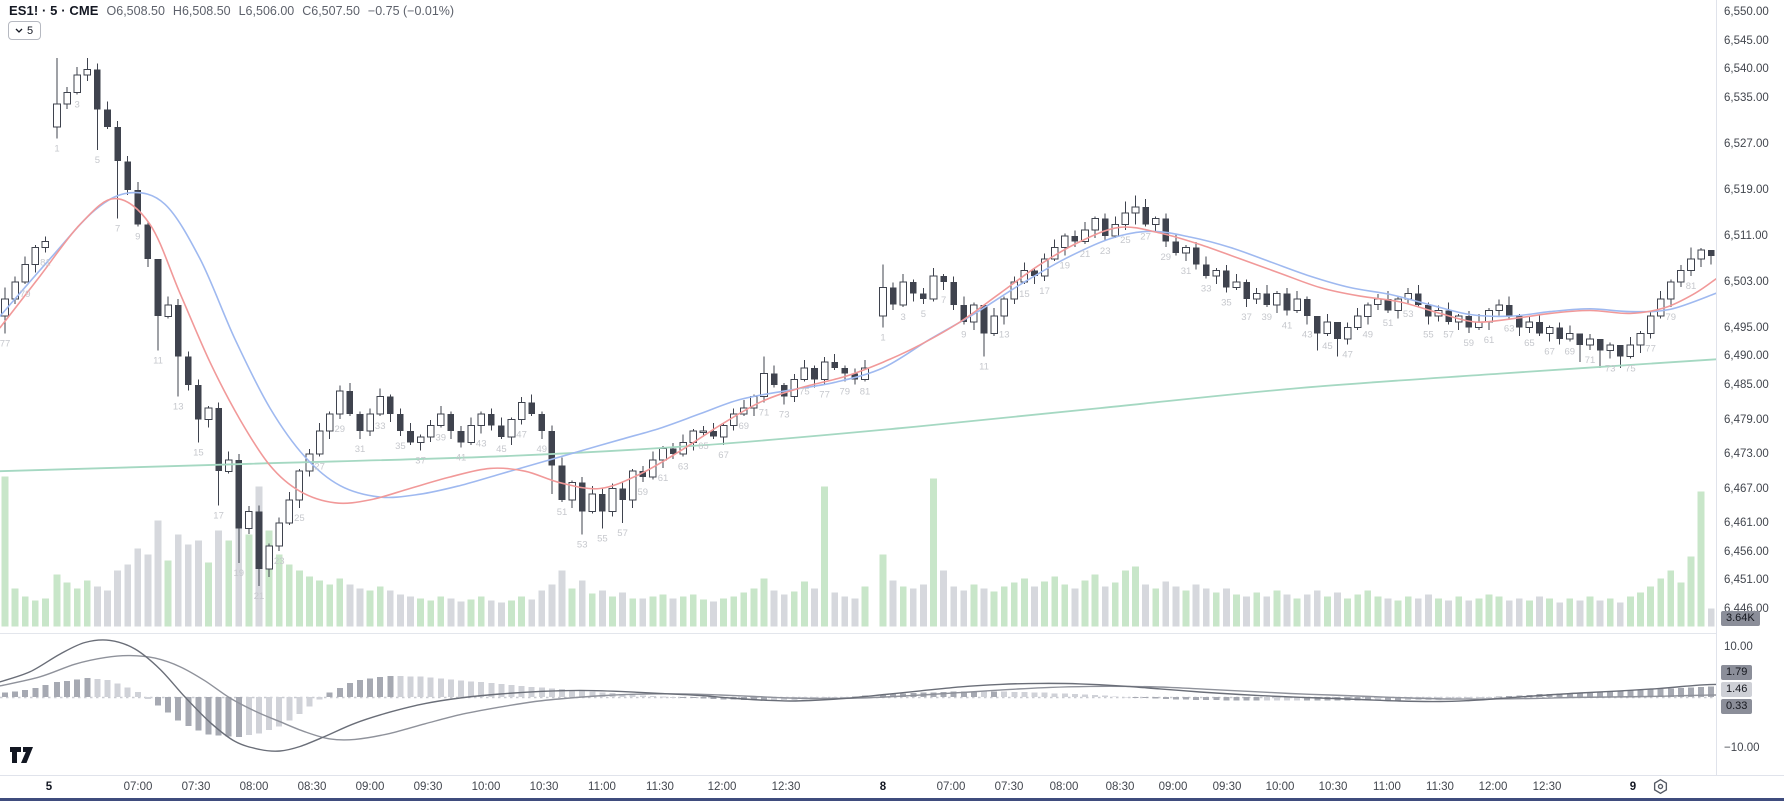 The image size is (1784, 801). I want to click on svg-text: 63, so click(1509, 329).